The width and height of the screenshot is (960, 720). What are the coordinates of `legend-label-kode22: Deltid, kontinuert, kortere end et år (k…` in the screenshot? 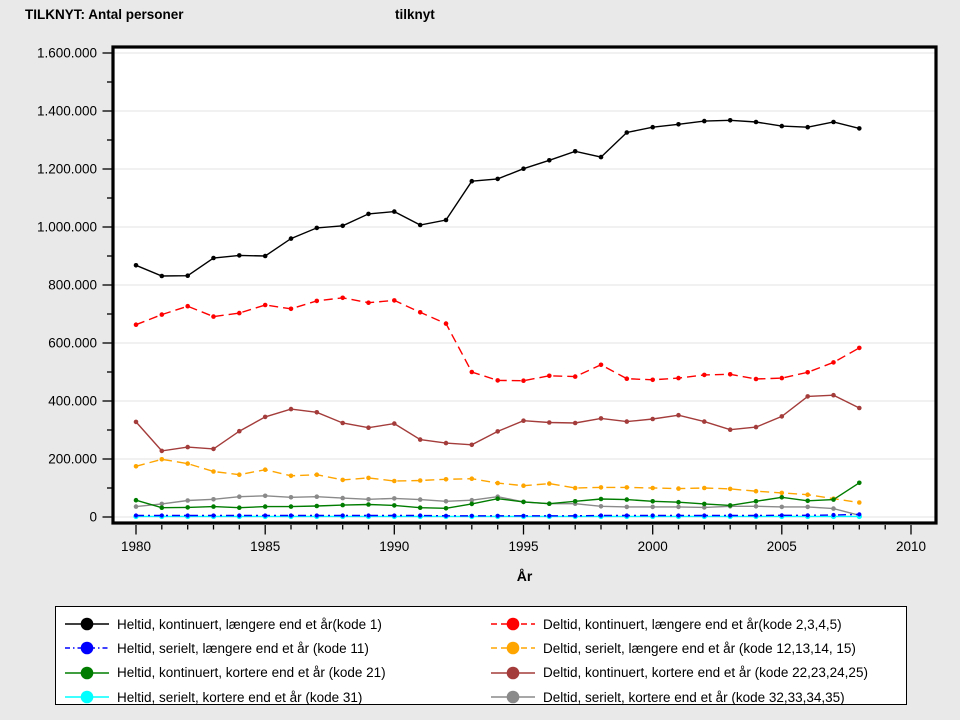 It's located at (705, 673).